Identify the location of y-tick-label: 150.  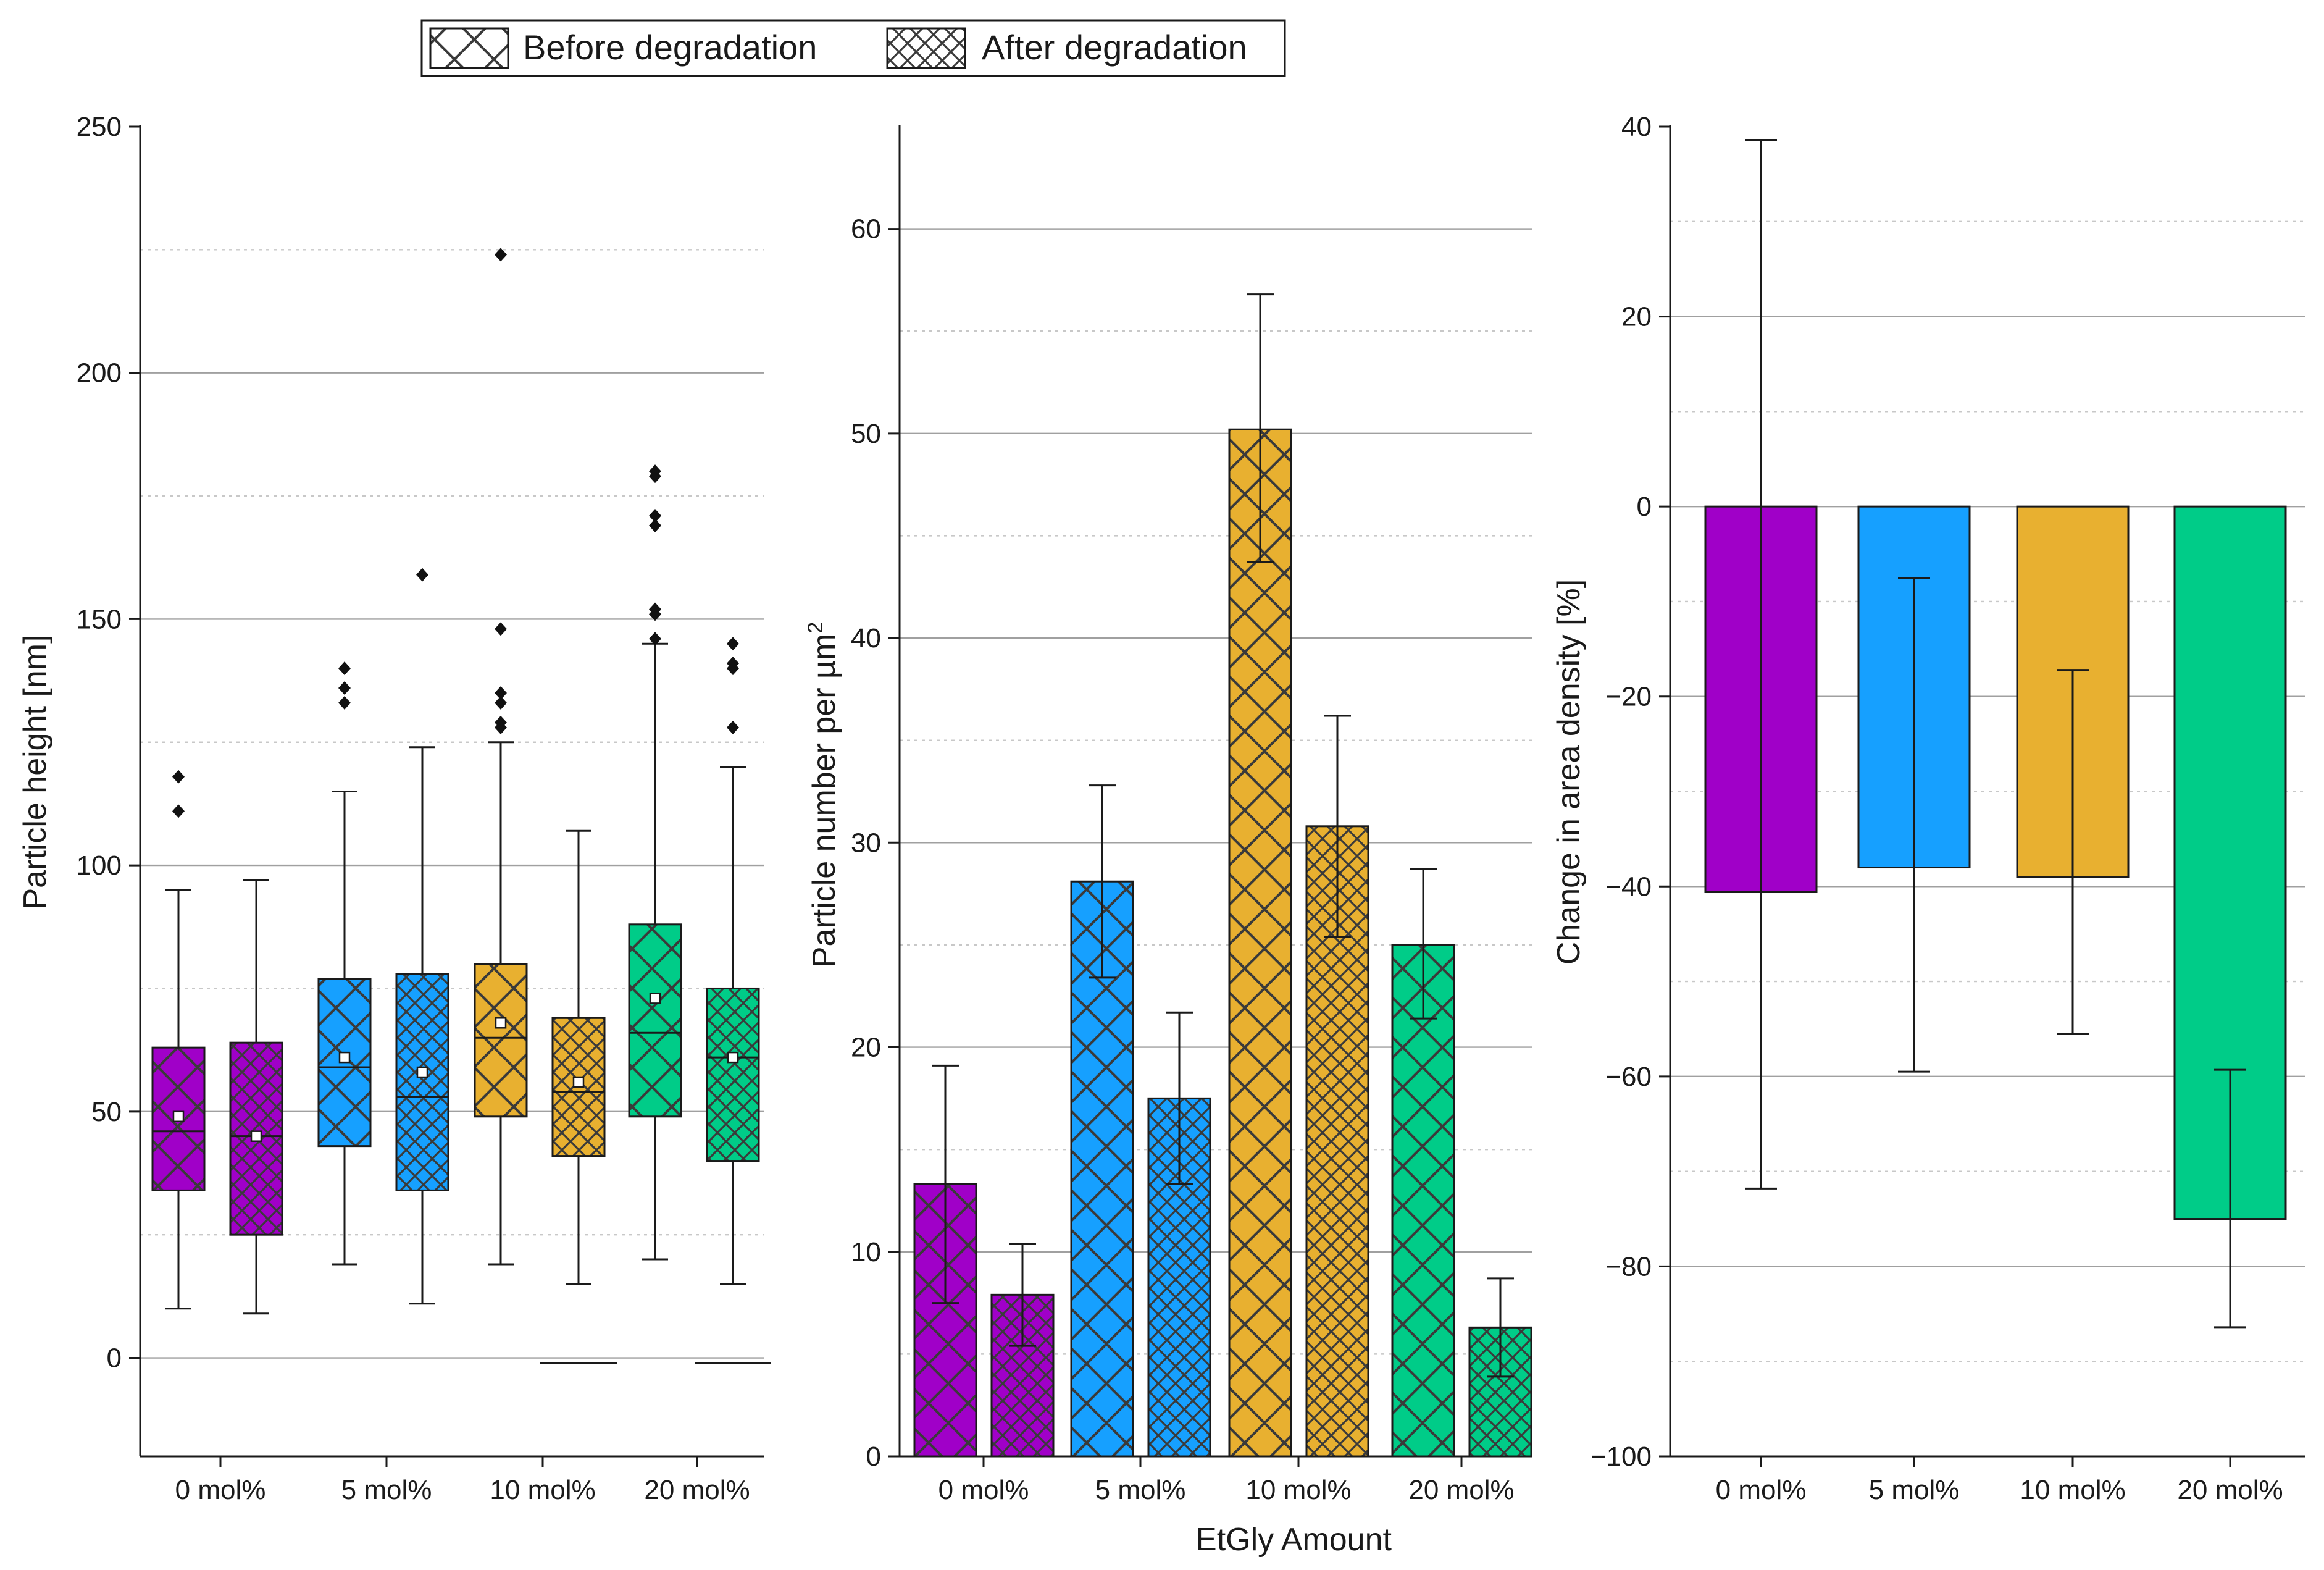
(99, 619).